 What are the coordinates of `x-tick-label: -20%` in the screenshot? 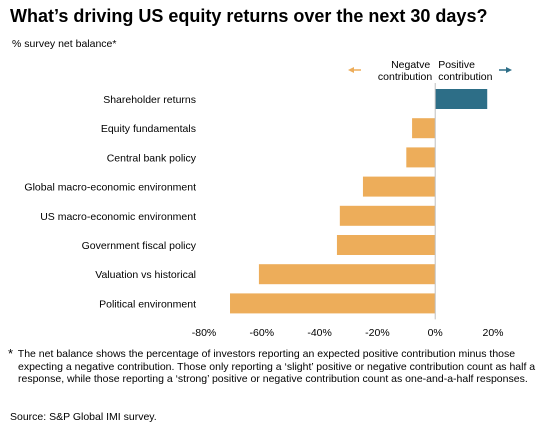 It's located at (377, 333).